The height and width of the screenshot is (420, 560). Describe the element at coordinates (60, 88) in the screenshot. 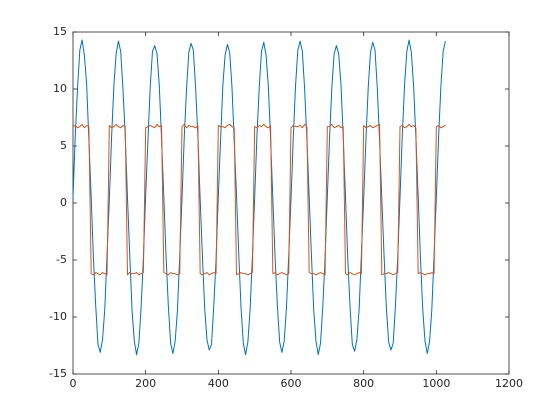

I see `y-tick-label: 10` at that location.